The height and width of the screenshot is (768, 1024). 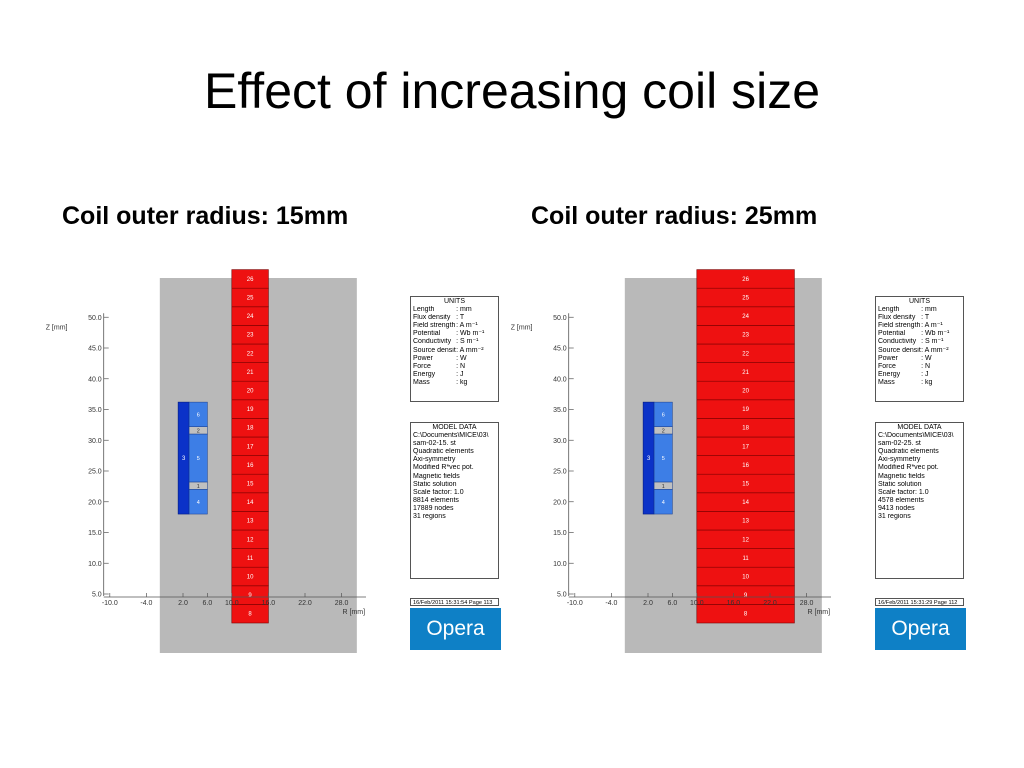 I want to click on model-line: sam-02-15. st, so click(x=434, y=444).